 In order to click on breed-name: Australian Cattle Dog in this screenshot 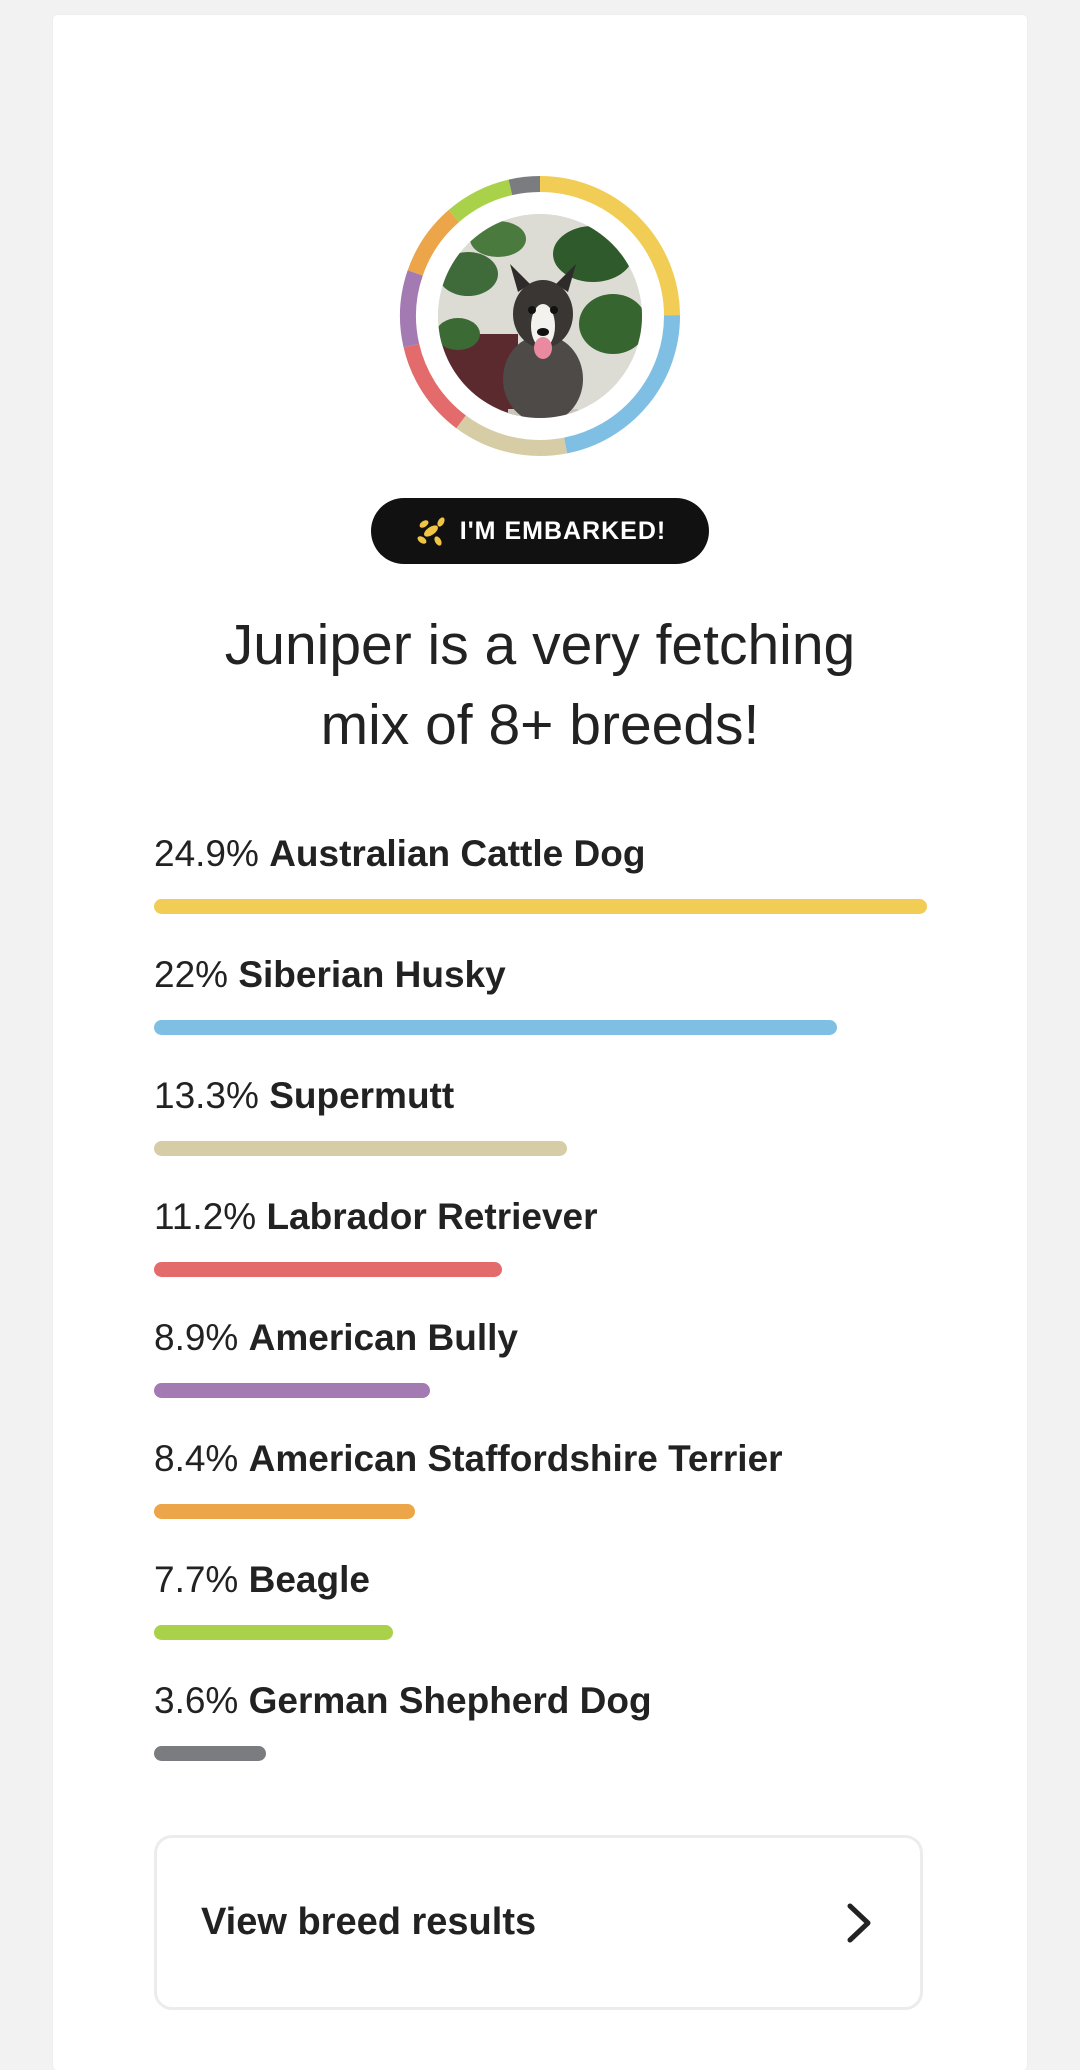, I will do `click(457, 853)`.